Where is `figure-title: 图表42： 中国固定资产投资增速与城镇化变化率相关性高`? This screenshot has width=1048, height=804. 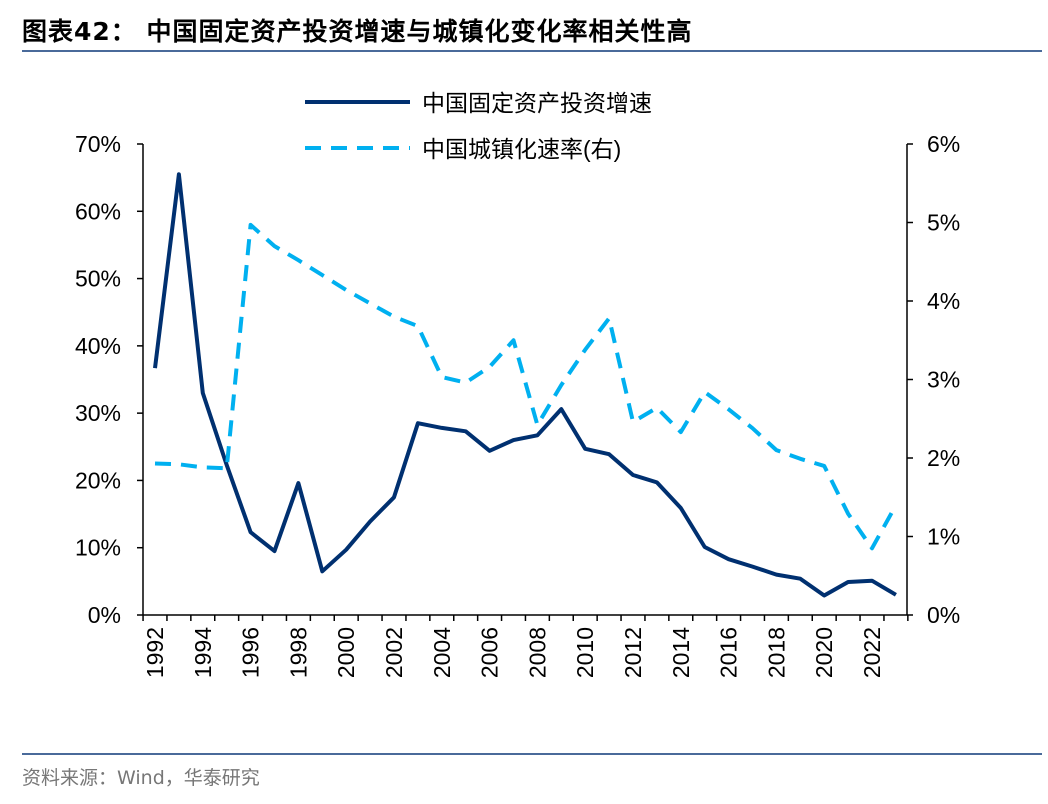
figure-title: 图表42： 中国固定资产投资增速与城镇化变化率相关性高 is located at coordinates (357, 31).